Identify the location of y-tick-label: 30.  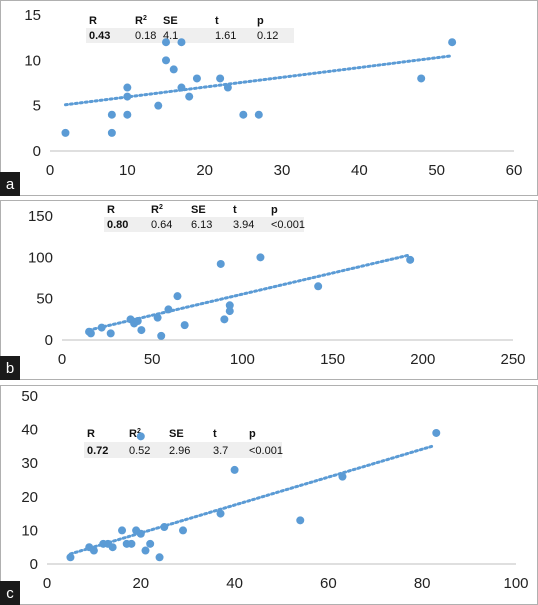
(29, 463).